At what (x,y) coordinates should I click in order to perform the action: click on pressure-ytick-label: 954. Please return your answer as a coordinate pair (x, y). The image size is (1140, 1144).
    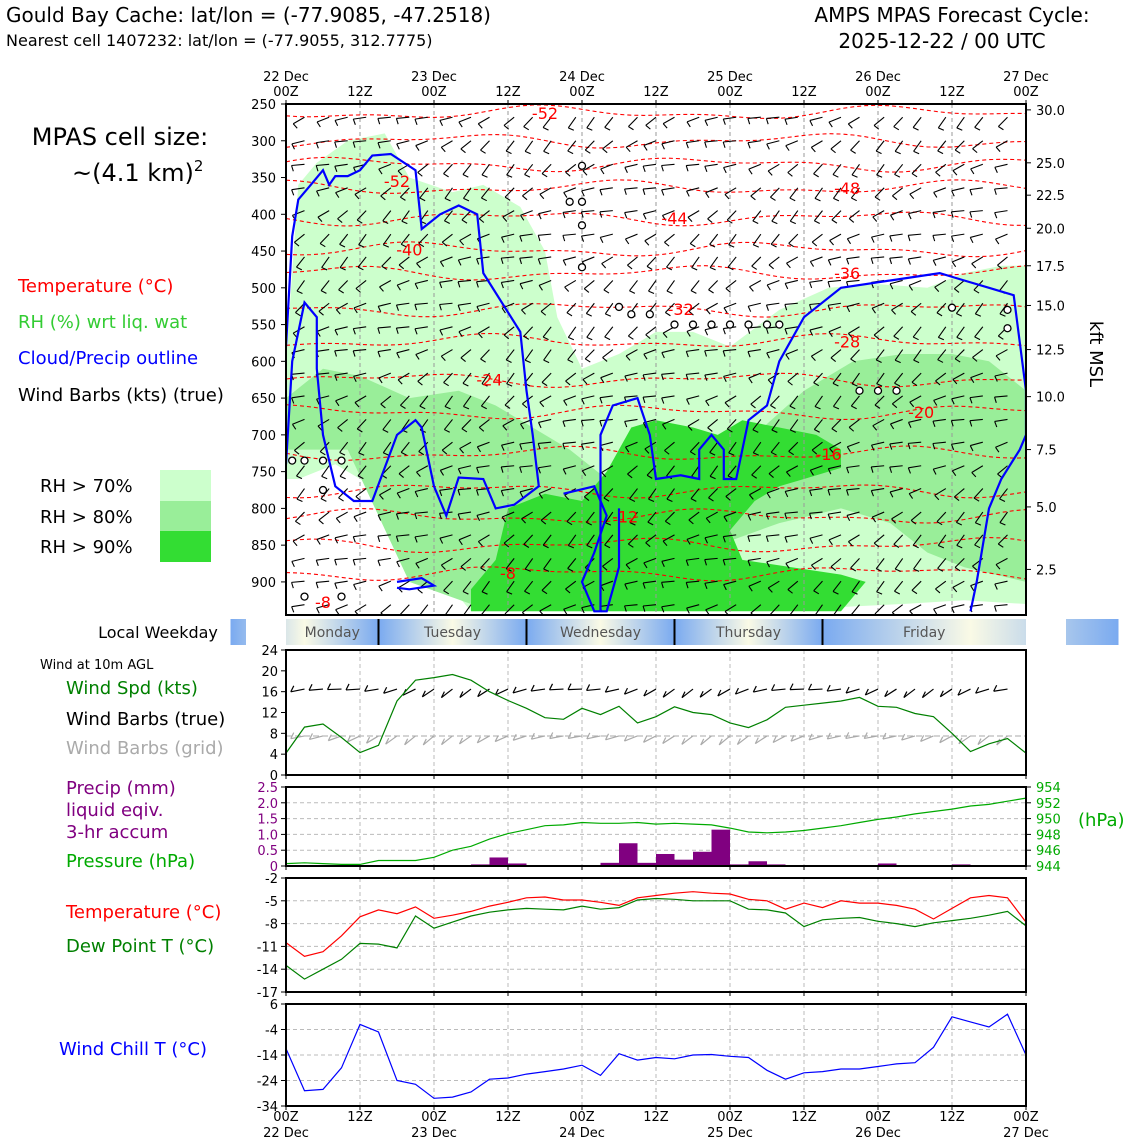
    Looking at the image, I should click on (1048, 788).